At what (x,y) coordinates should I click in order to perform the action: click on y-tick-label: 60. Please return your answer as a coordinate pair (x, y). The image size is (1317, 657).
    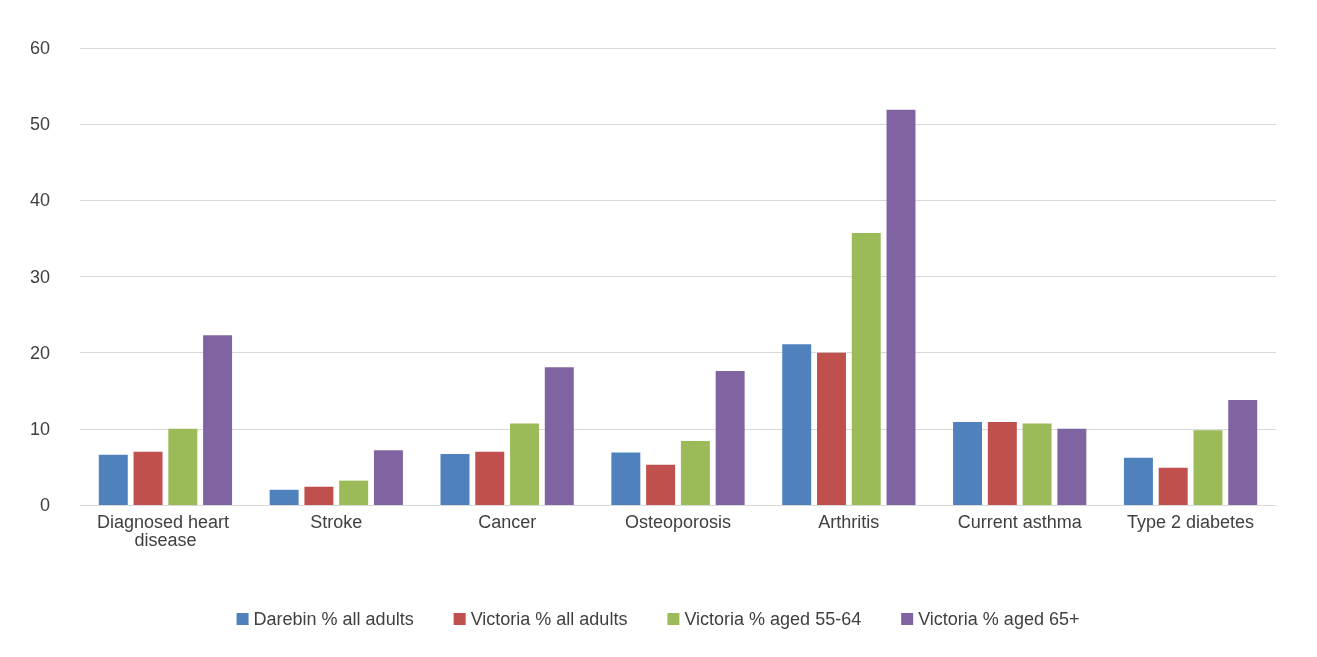
    Looking at the image, I should click on (39, 48).